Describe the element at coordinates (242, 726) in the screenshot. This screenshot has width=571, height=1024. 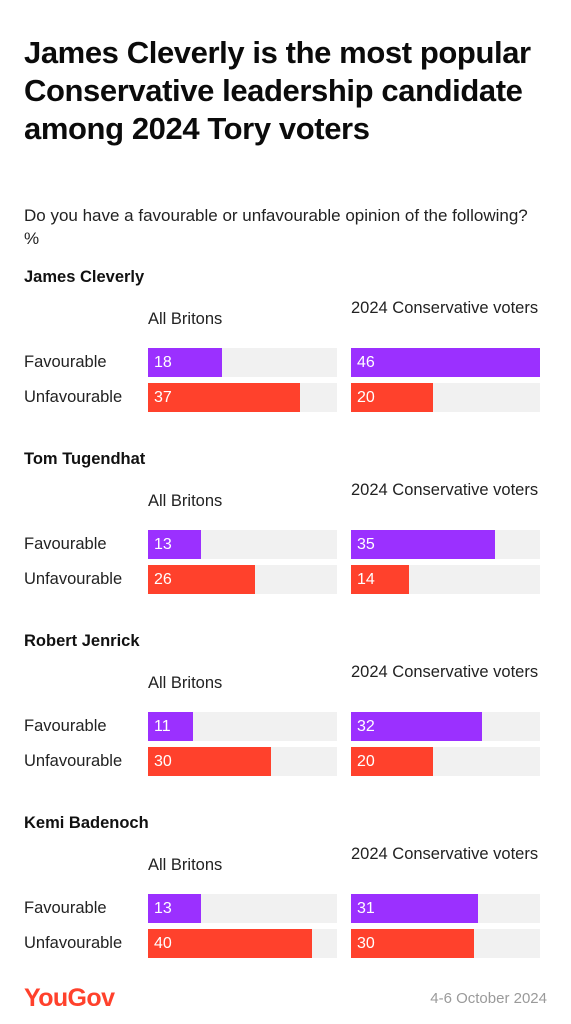
I see `bar-track: 11` at that location.